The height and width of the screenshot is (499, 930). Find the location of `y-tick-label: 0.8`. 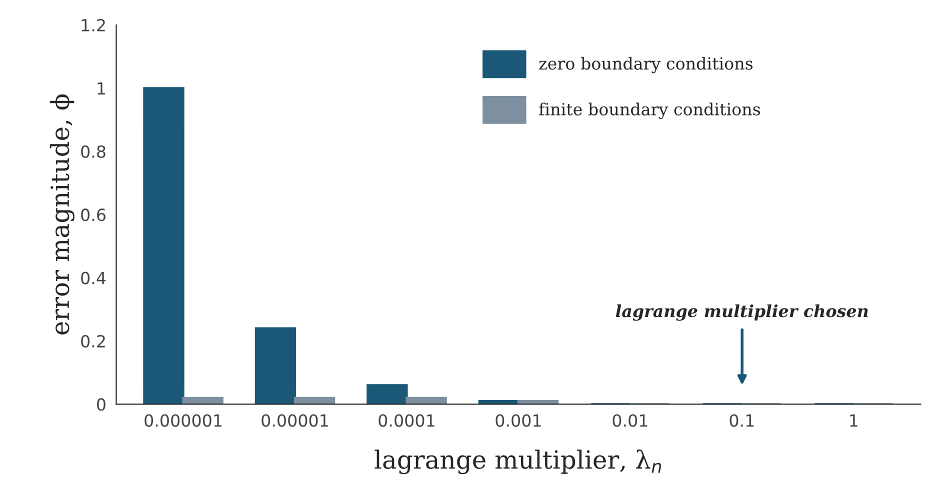

y-tick-label: 0.8 is located at coordinates (93, 151).